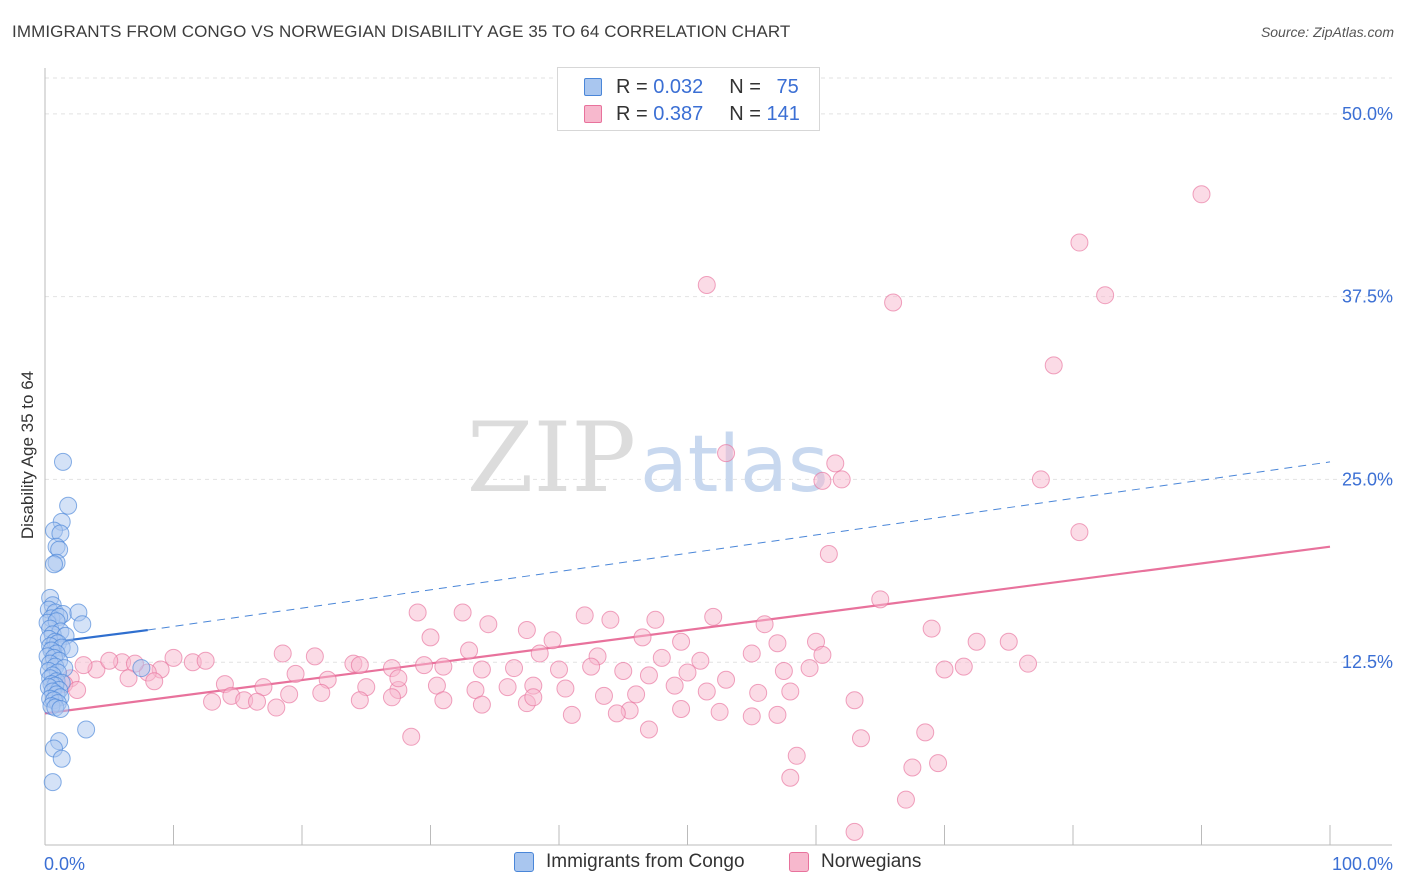 The image size is (1406, 892). Describe the element at coordinates (593, 114) in the screenshot. I see `legend-swatch-norwegians` at that location.